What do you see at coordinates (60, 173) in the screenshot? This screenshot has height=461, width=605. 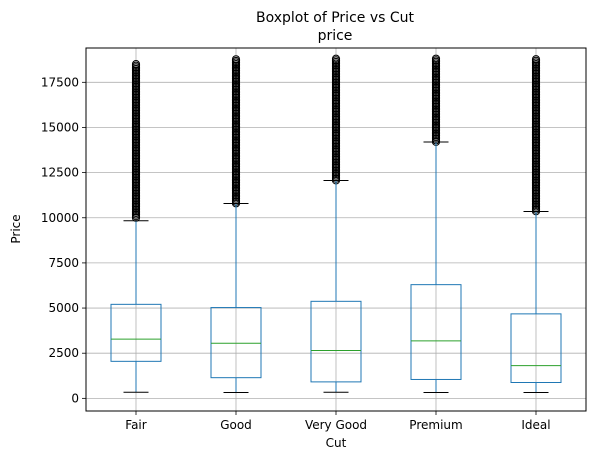 I see `y-tick-label: 12500` at bounding box center [60, 173].